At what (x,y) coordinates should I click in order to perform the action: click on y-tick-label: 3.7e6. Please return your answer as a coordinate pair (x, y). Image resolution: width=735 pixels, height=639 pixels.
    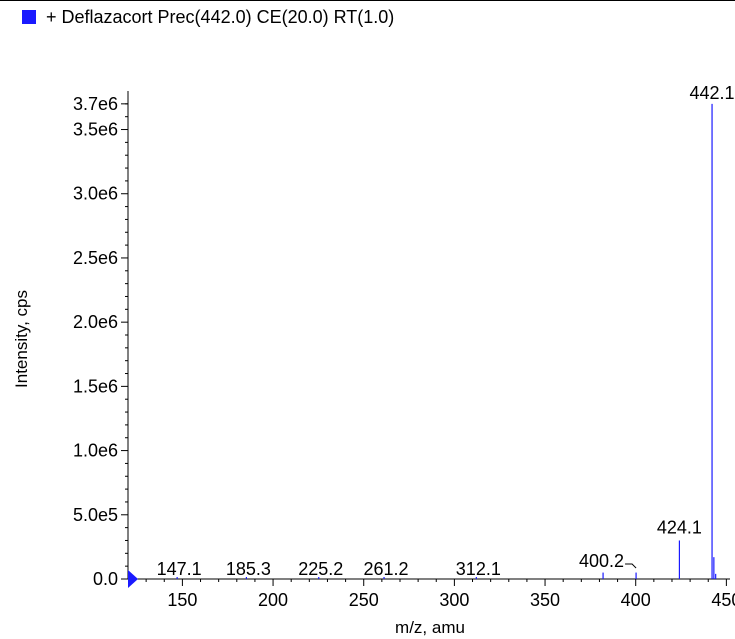
    Looking at the image, I should click on (95, 104).